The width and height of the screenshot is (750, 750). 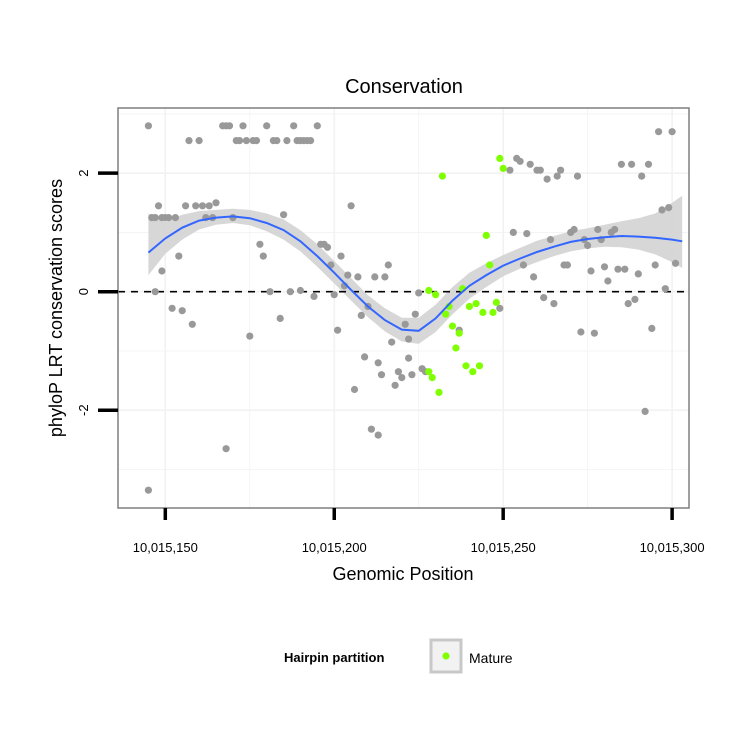 What do you see at coordinates (56, 308) in the screenshot?
I see `y-axis-title: phyloP LRT conservation scores` at bounding box center [56, 308].